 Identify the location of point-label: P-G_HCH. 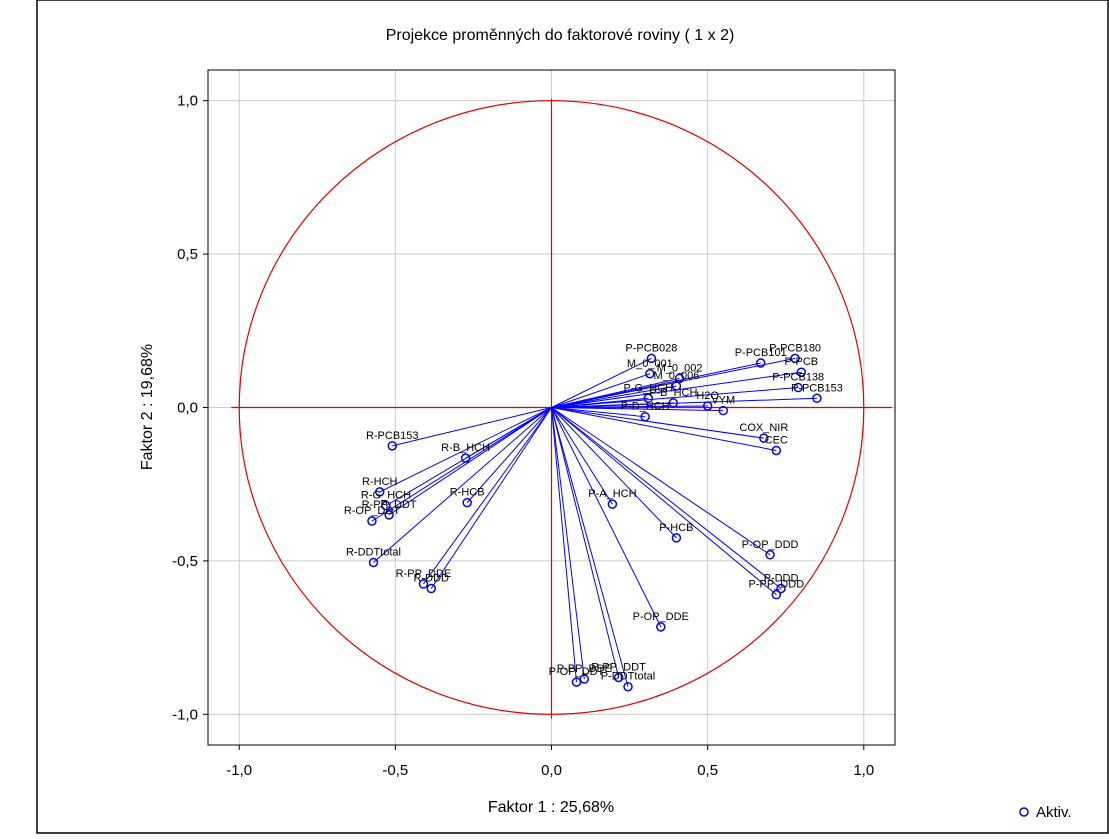
(649, 388).